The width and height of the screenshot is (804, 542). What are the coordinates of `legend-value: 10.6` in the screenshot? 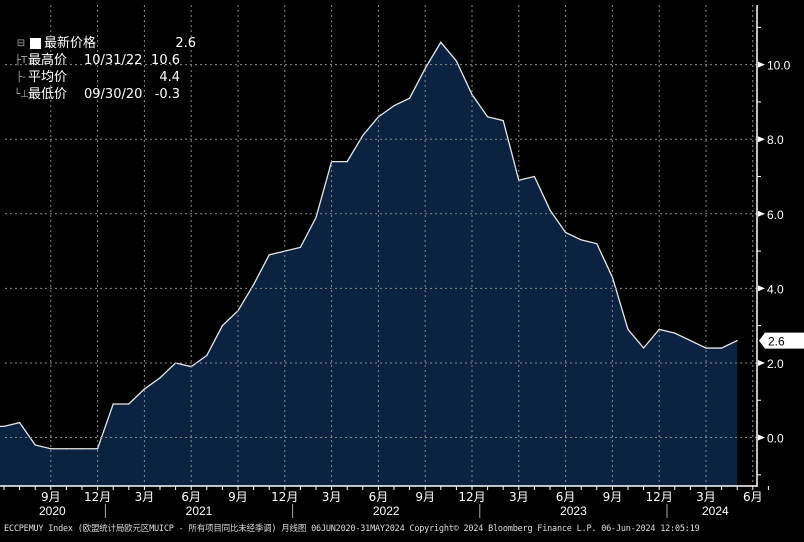 It's located at (165, 60).